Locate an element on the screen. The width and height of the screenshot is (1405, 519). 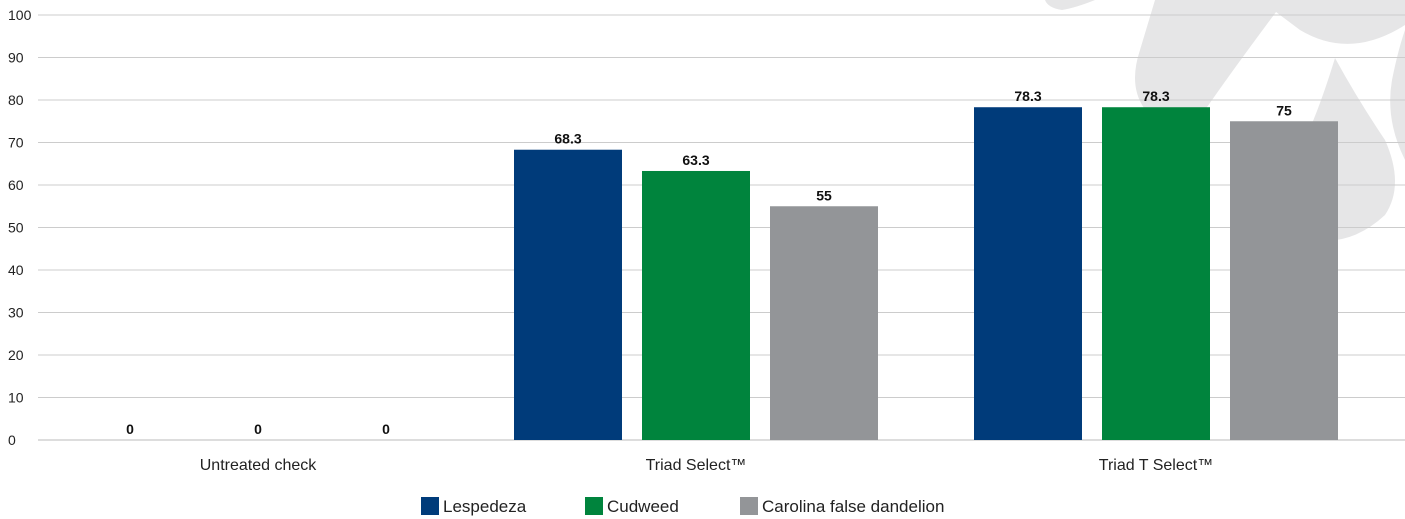
y-tick-label: 70 is located at coordinates (16, 143).